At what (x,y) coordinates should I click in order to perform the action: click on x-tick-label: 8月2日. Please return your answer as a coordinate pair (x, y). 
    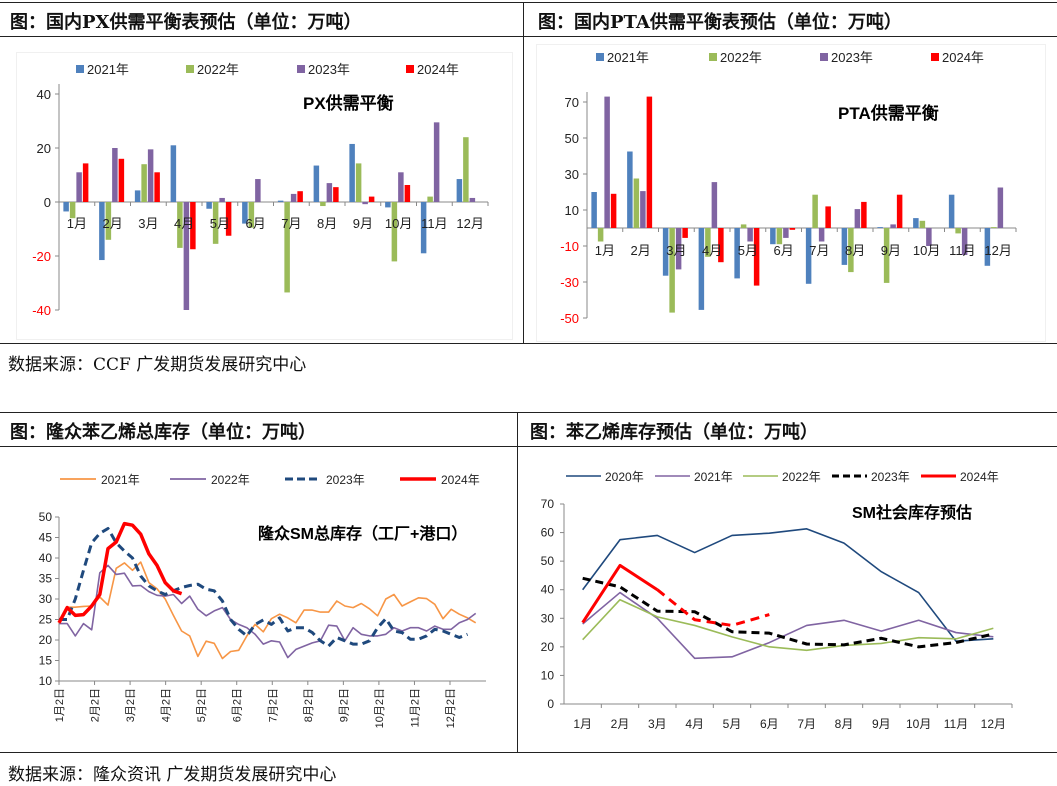
    Looking at the image, I should click on (309, 705).